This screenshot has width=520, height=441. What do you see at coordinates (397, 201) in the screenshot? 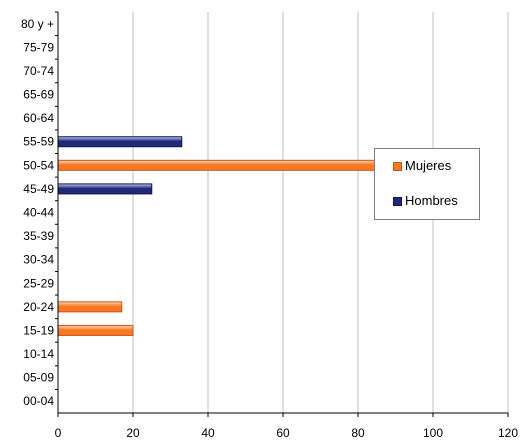
I see `legend-swatch-hombres` at bounding box center [397, 201].